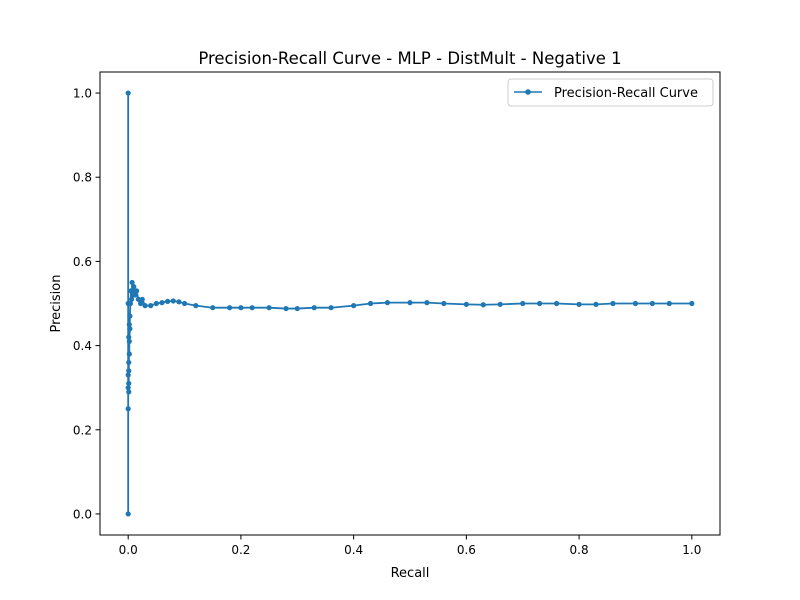 This screenshot has height=600, width=800. Describe the element at coordinates (82, 430) in the screenshot. I see `y-tick-label: 0.2` at that location.